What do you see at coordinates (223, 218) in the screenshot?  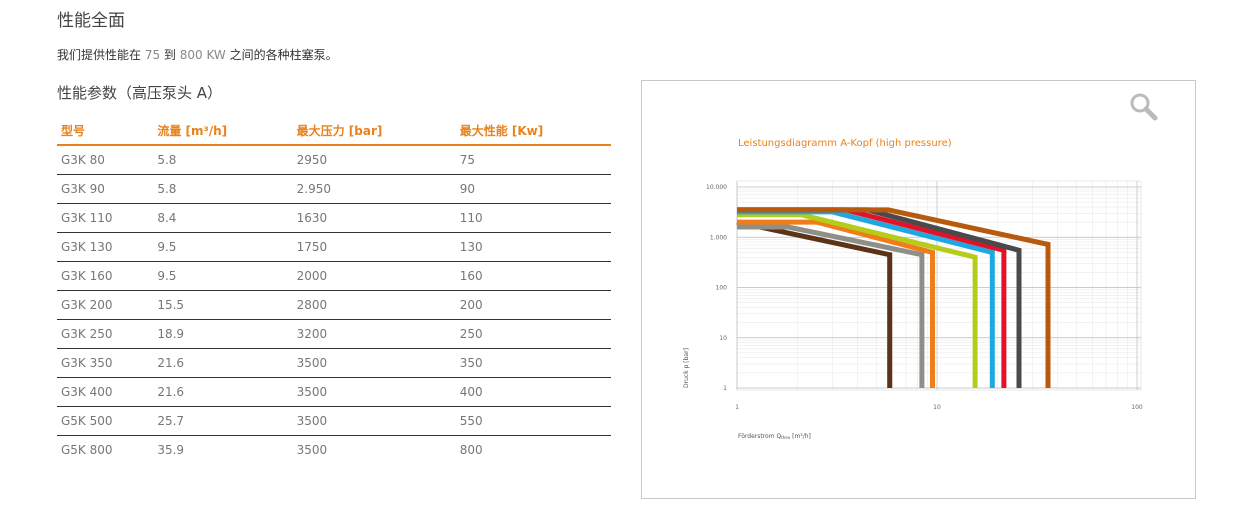 I see `table-cell: 8.4` at bounding box center [223, 218].